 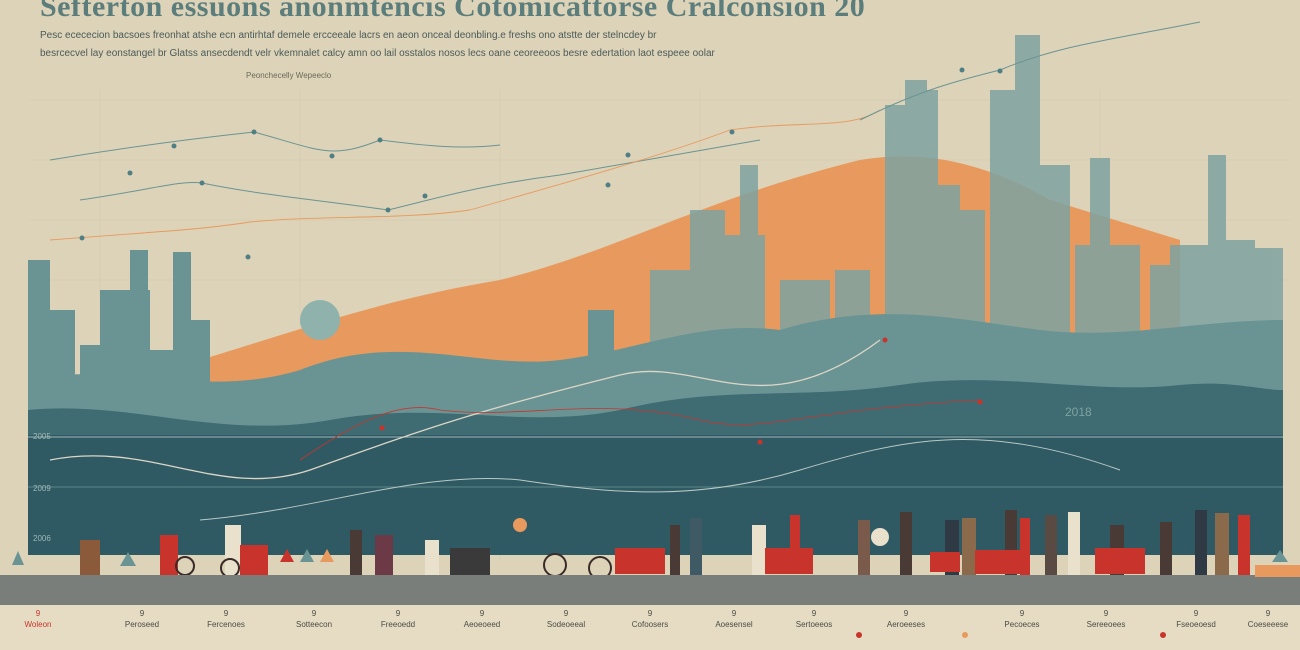 What do you see at coordinates (1196, 619) in the screenshot?
I see `footer-col-14: 9 Fseoeoesd` at bounding box center [1196, 619].